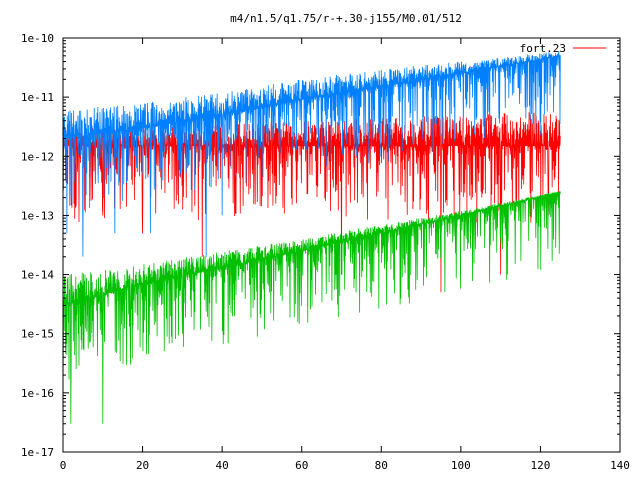 This screenshot has height=480, width=640. Describe the element at coordinates (142, 465) in the screenshot. I see `x-tick-label: 20` at that location.